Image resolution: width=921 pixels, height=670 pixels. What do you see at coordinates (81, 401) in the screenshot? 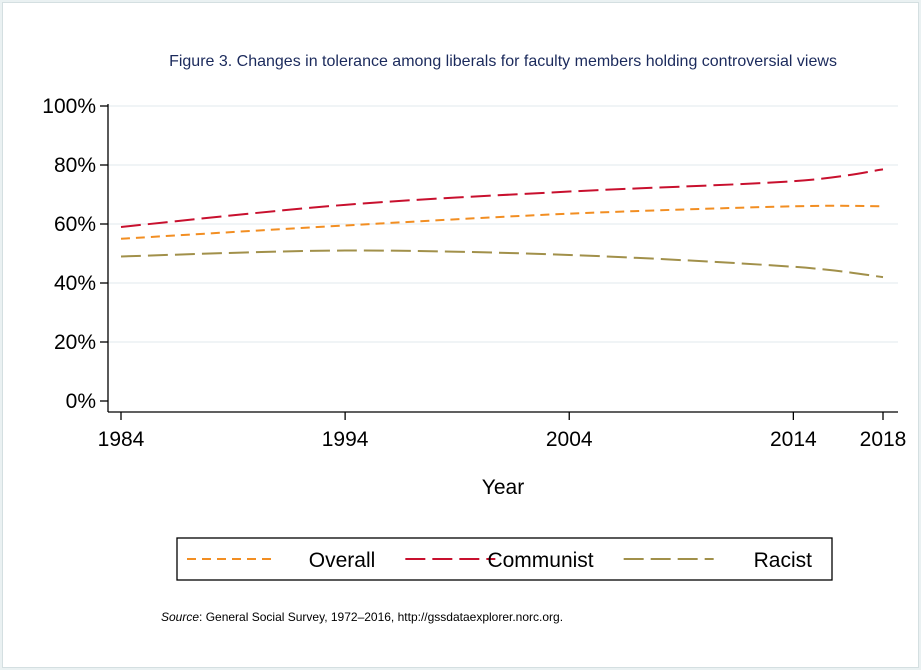
I see `y-tick-label: 0%` at bounding box center [81, 401].